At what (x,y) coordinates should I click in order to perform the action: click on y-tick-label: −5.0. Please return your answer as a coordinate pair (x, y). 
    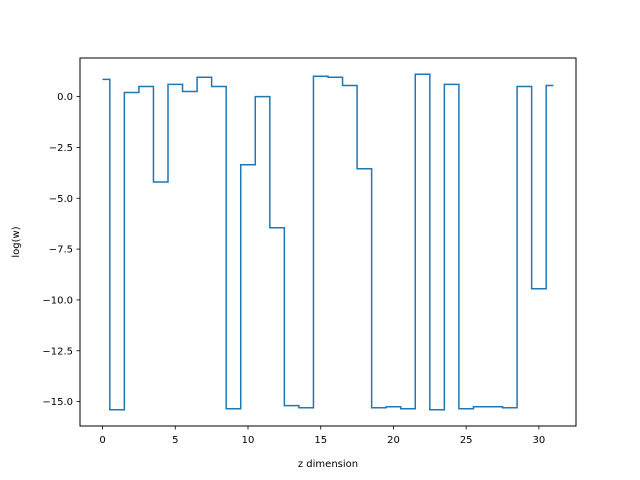
    Looking at the image, I should click on (61, 199).